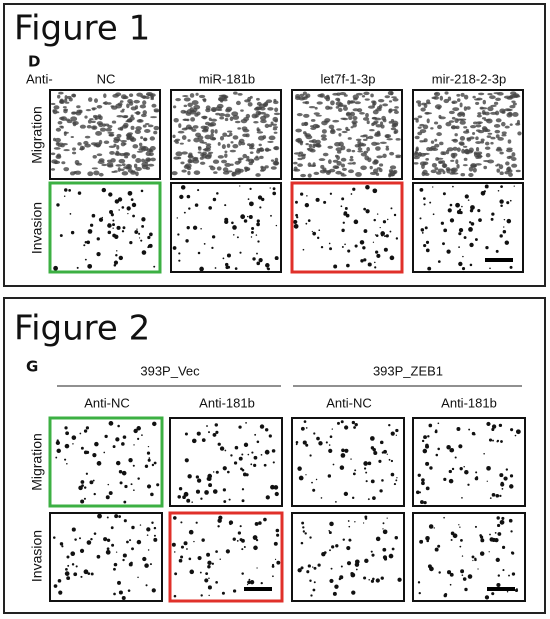  I want to click on figure-title: Figure 2, so click(82, 329).